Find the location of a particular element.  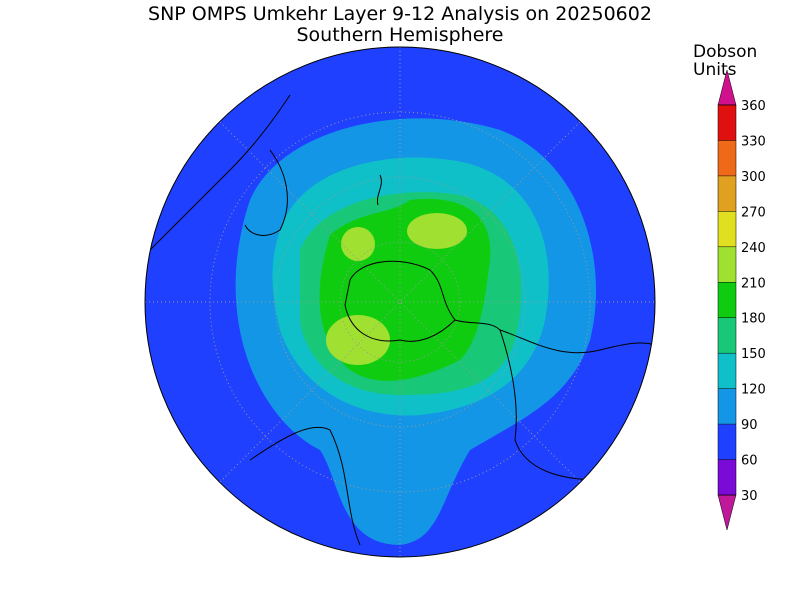

colorbar-tick-label: 270 is located at coordinates (753, 212).